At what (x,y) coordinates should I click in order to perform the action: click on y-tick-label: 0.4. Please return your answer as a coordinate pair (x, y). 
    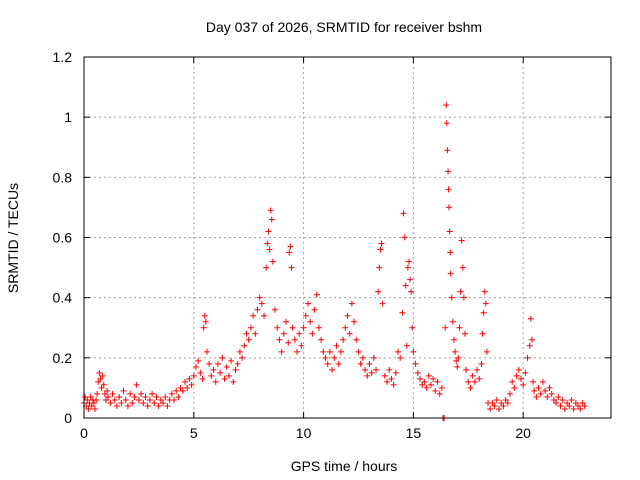
    Looking at the image, I should click on (63, 298).